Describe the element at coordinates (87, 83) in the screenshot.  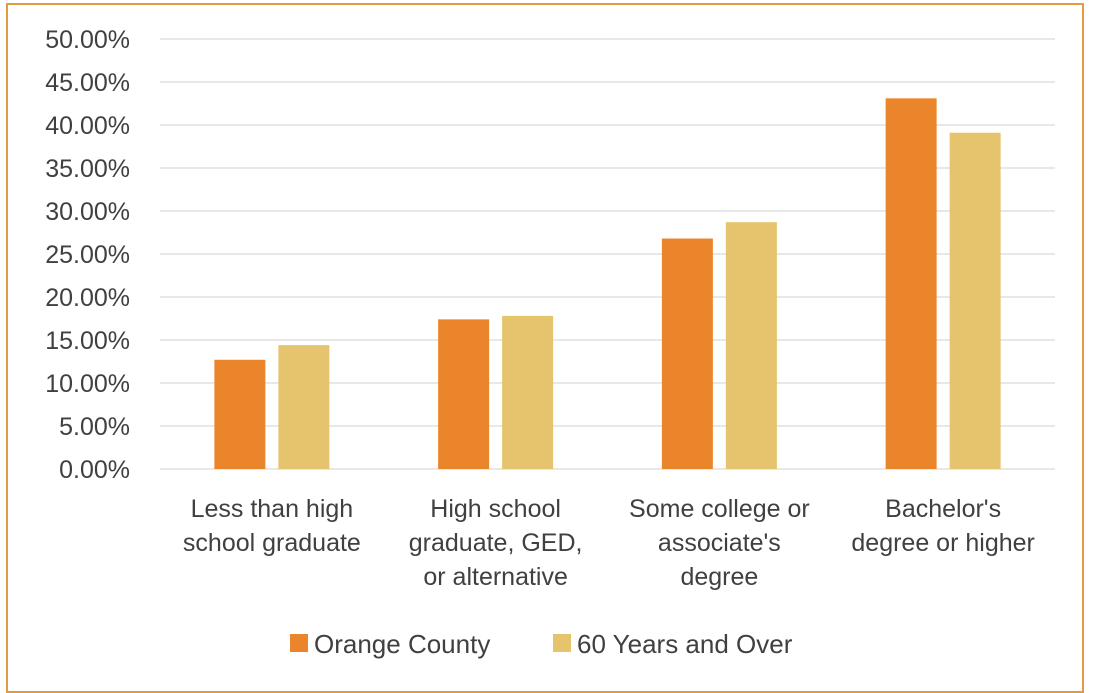
I see `y-tick-label: 45.00%` at that location.